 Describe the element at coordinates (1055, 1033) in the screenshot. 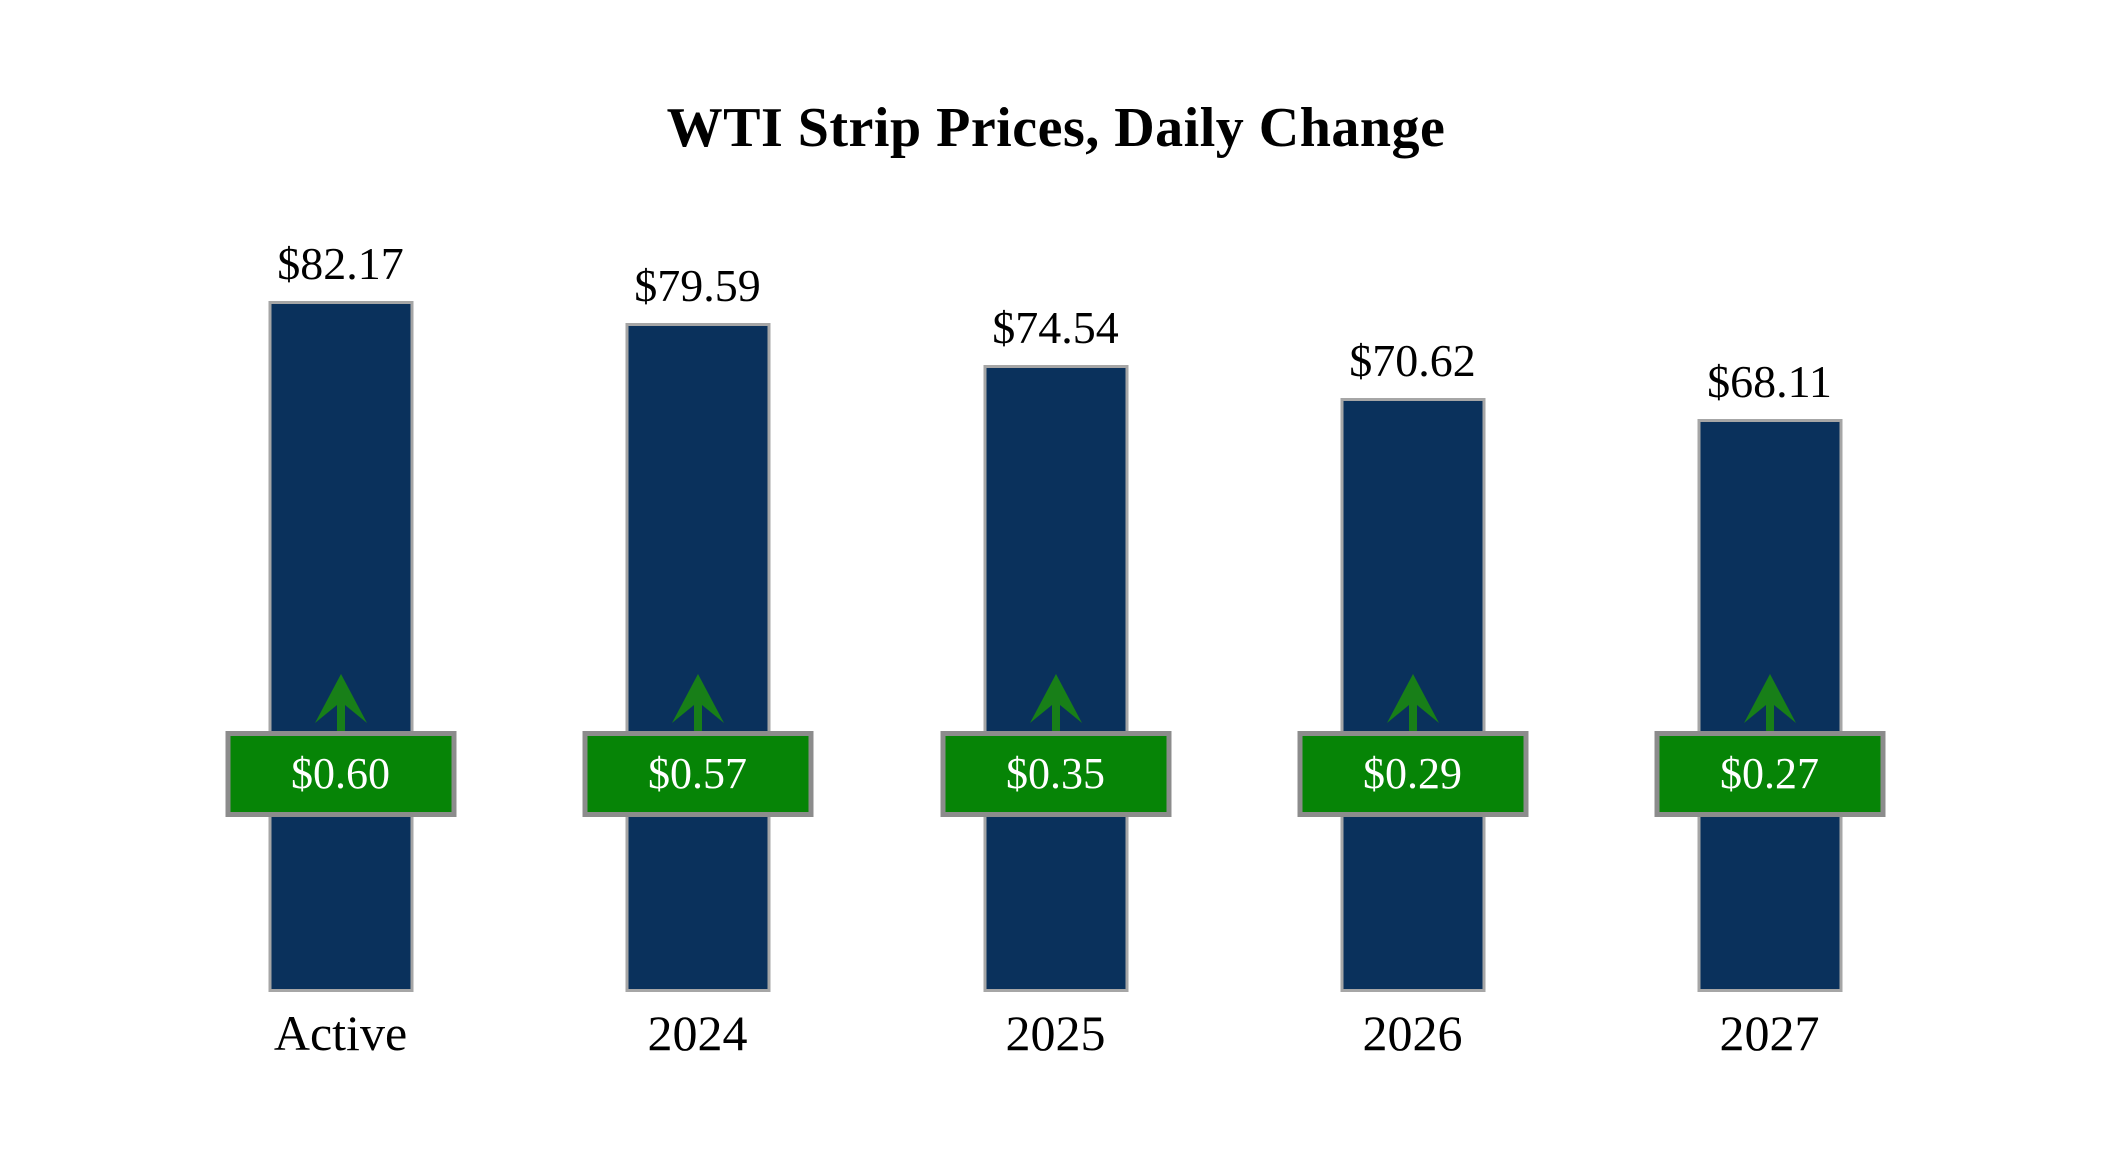

I see `category-label: 2025` at that location.